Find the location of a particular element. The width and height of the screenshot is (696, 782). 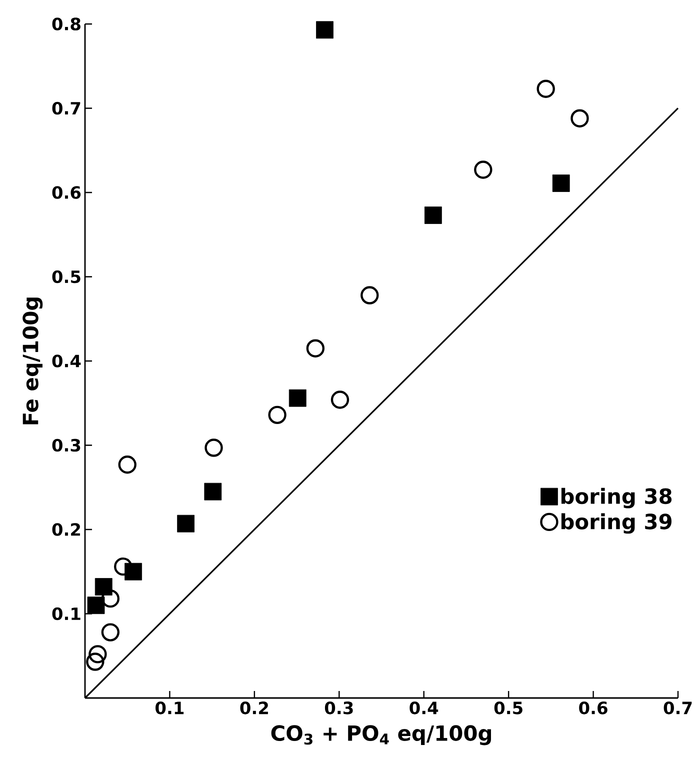

x-tick-label: 0.7 is located at coordinates (678, 708).